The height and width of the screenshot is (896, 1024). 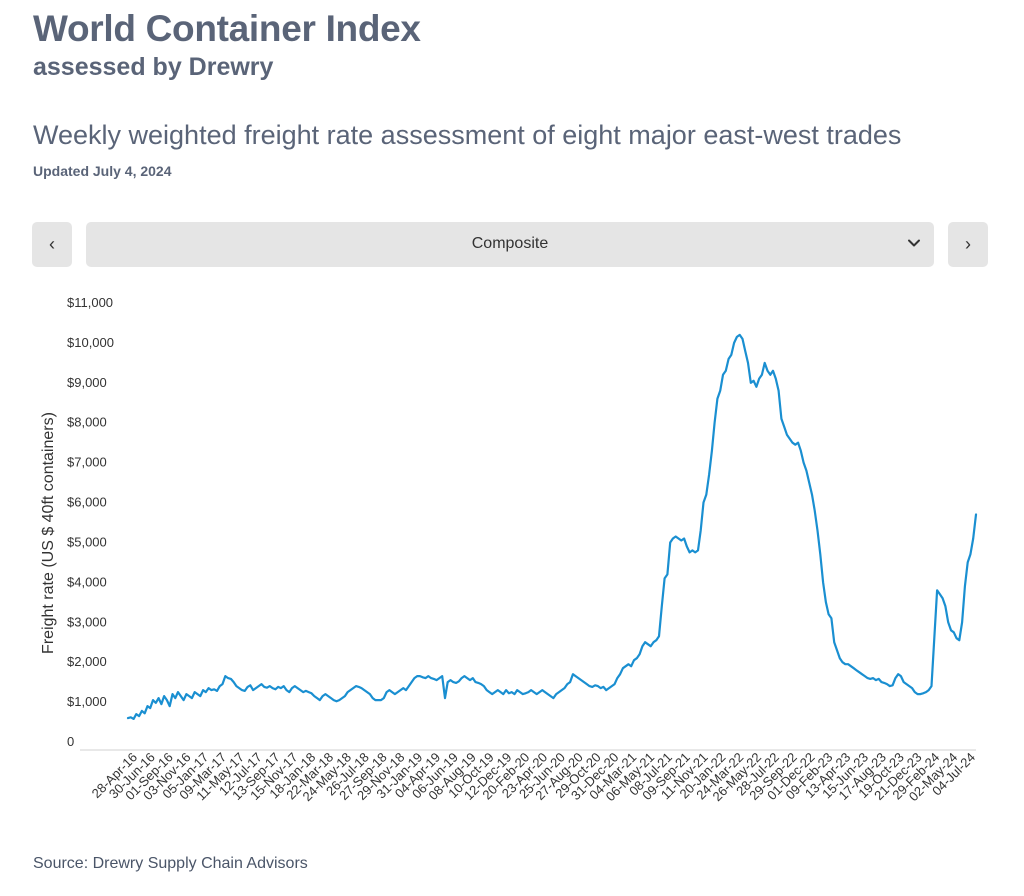 I want to click on chart-title: World Container Index, so click(x=227, y=28).